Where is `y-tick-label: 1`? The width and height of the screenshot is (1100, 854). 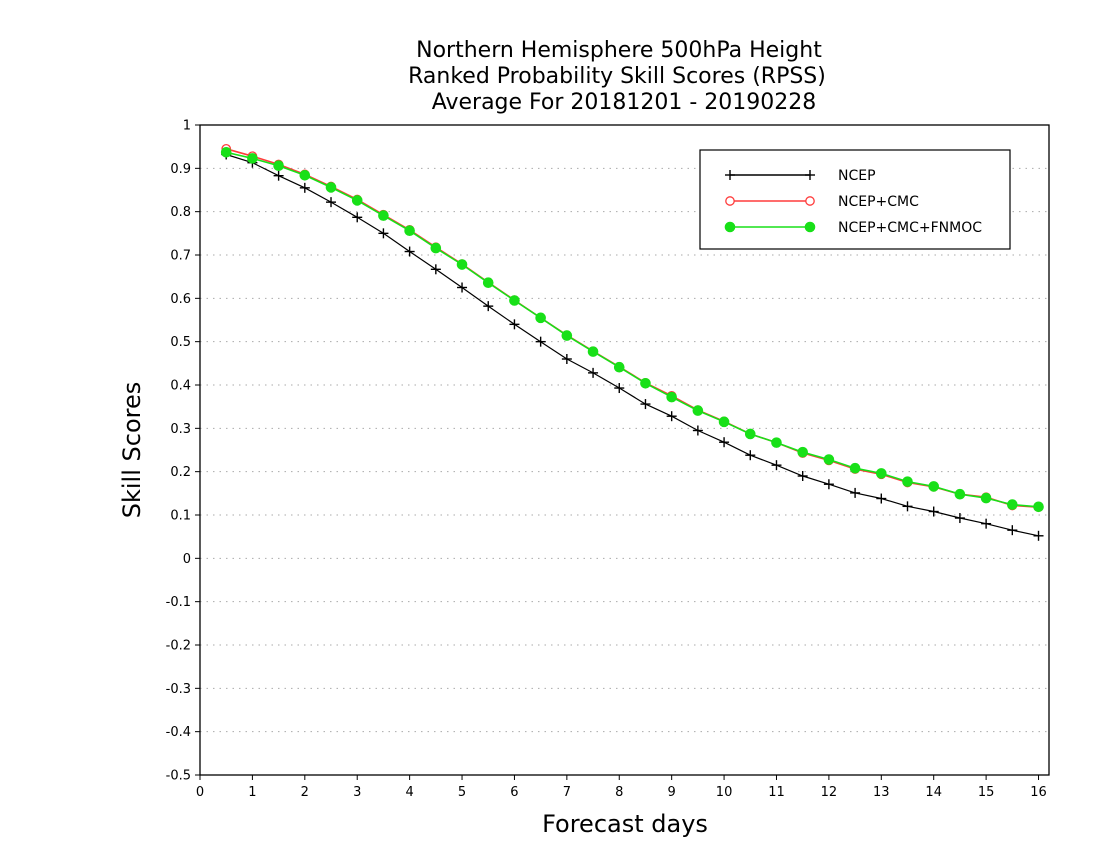
y-tick-label: 1 is located at coordinates (187, 126).